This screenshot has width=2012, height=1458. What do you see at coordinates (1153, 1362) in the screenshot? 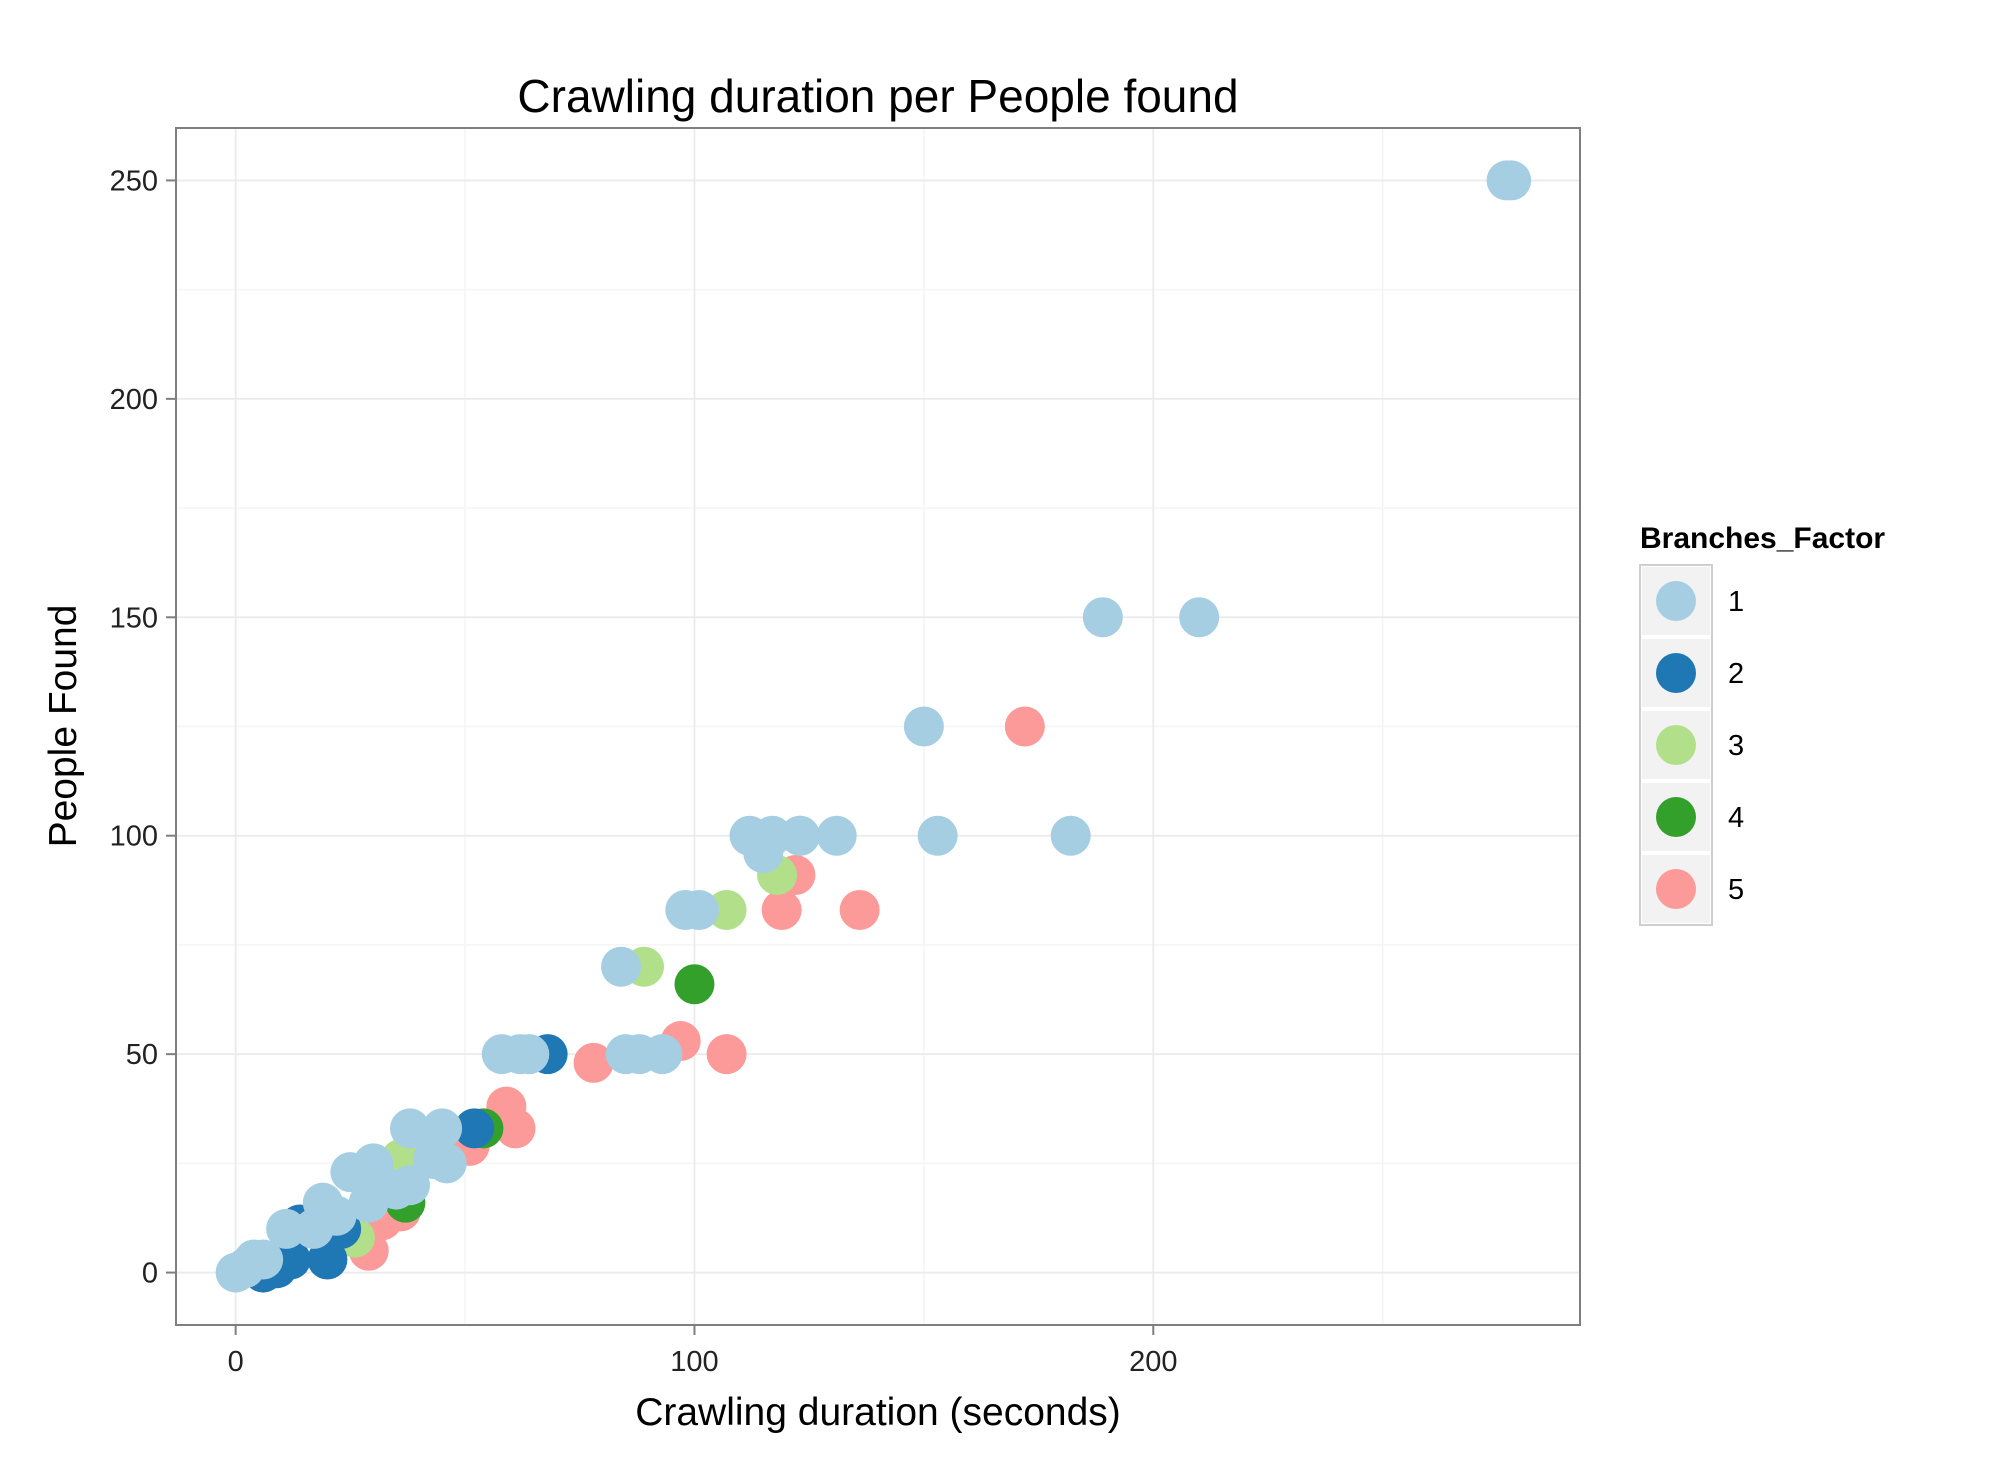
I see `x-tick-label: 200` at bounding box center [1153, 1362].